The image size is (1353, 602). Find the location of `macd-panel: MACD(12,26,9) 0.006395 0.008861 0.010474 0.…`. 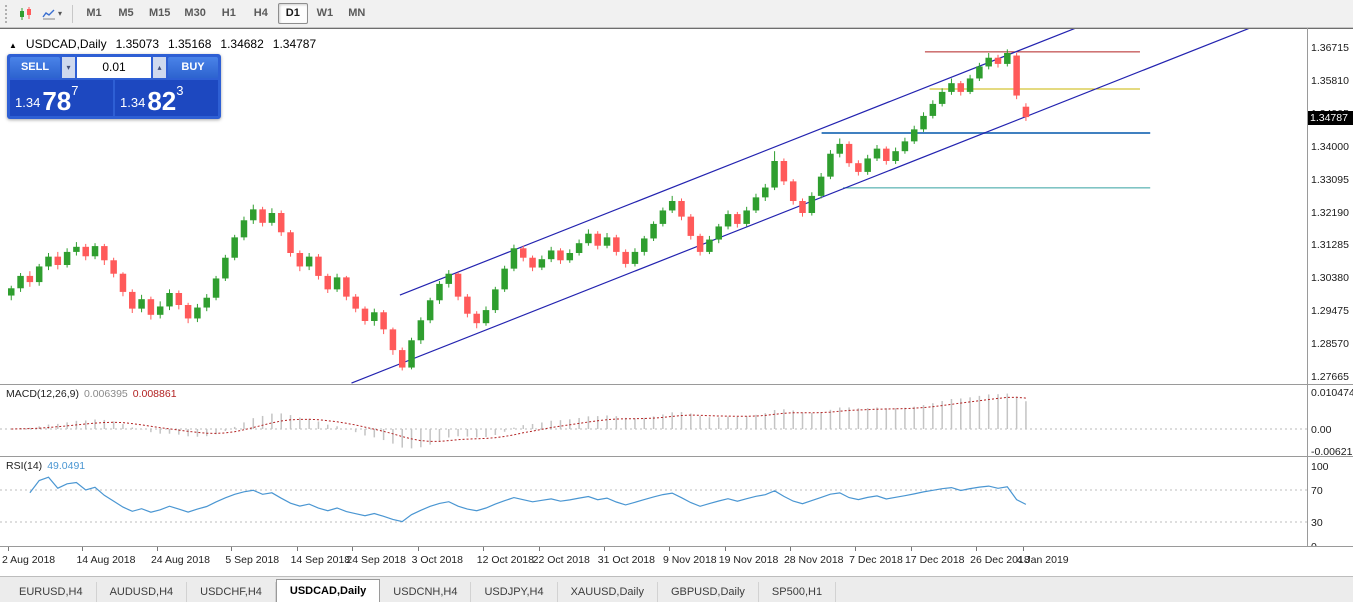

macd-panel: MACD(12,26,9) 0.006395 0.008861 0.010474 0.… is located at coordinates (676, 421).